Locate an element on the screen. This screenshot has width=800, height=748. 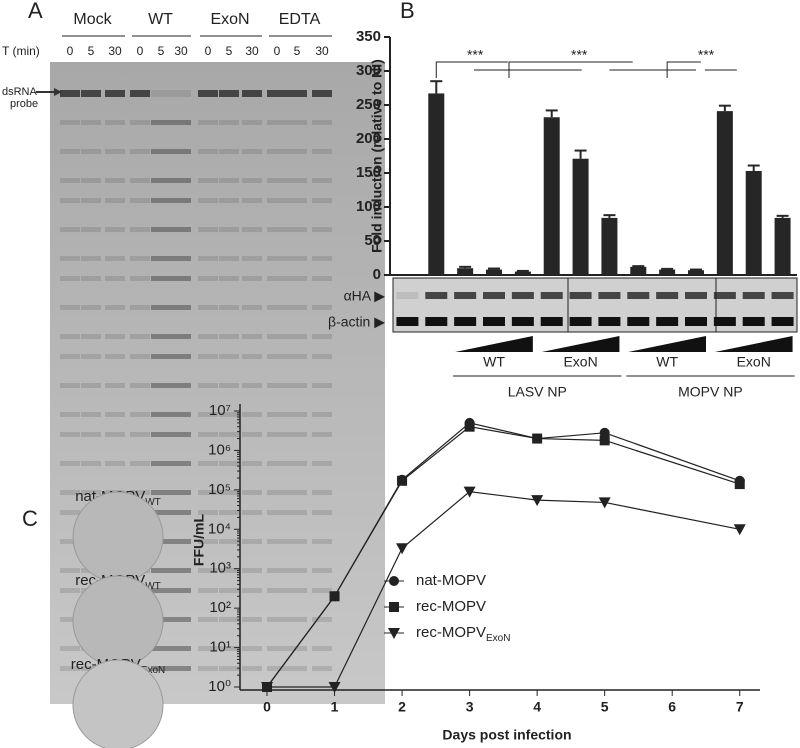
time-label: 5 is located at coordinates (91, 51).